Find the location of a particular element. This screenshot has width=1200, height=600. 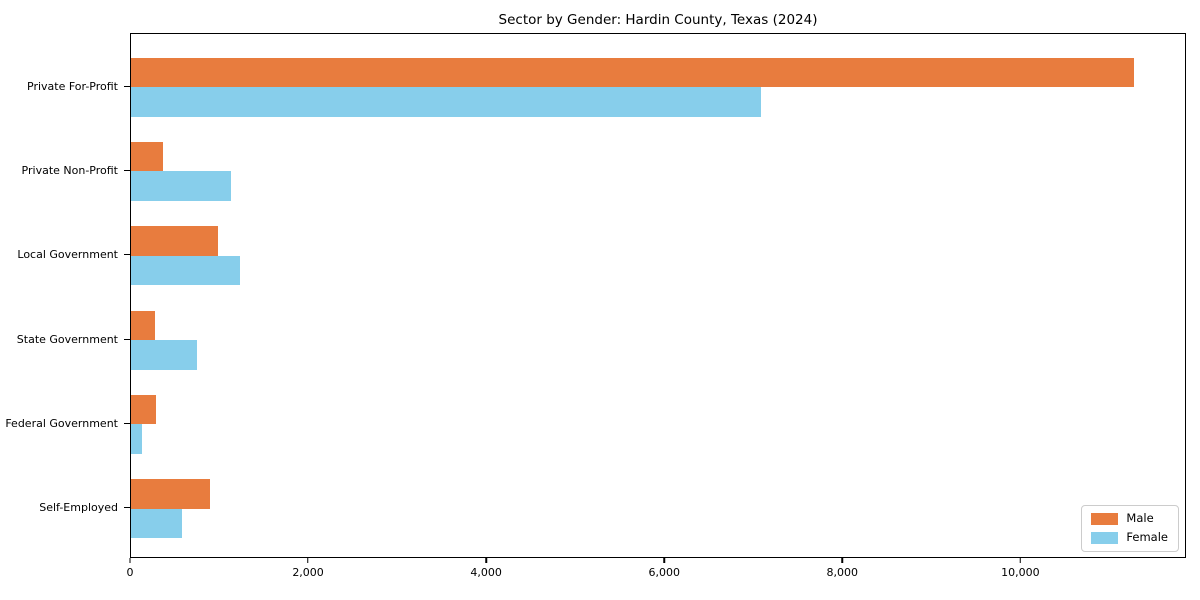

legend-swatch-female is located at coordinates (1105, 538).